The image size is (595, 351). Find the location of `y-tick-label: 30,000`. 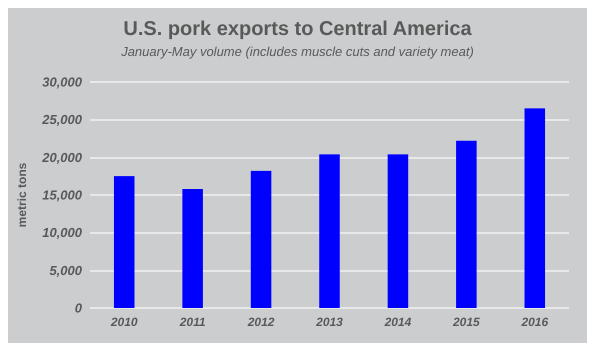

y-tick-label: 30,000 is located at coordinates (62, 82).